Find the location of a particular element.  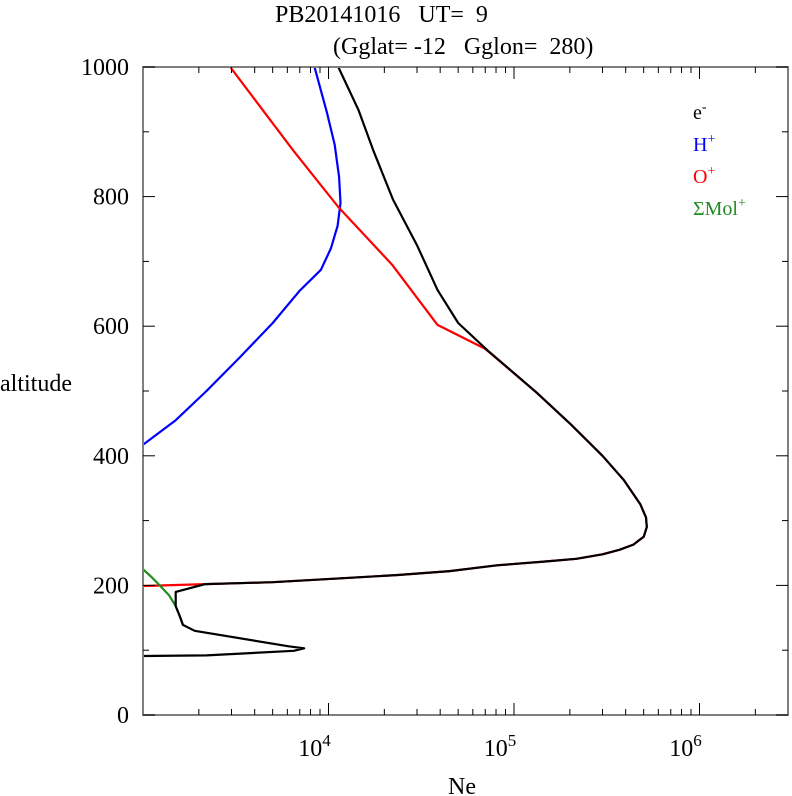

legend-item: O+ is located at coordinates (704, 176).